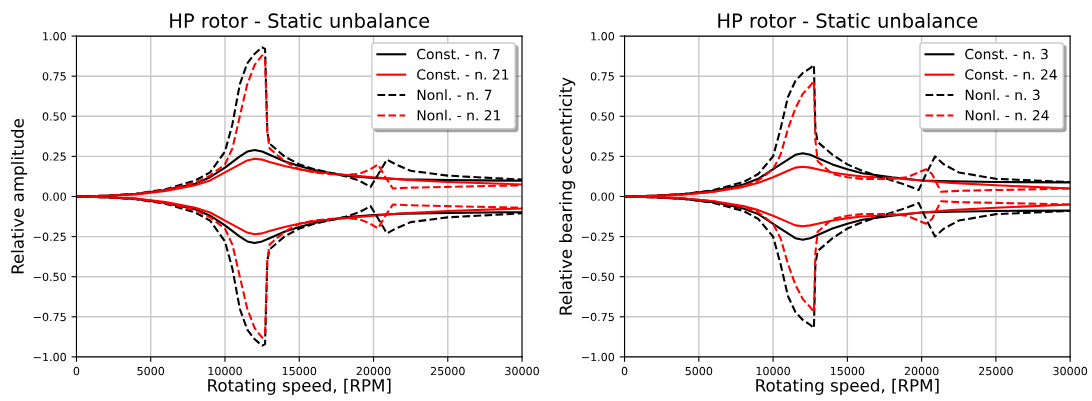  What do you see at coordinates (19, 196) in the screenshot?
I see `y-axis-title: Relative amplitude` at bounding box center [19, 196].